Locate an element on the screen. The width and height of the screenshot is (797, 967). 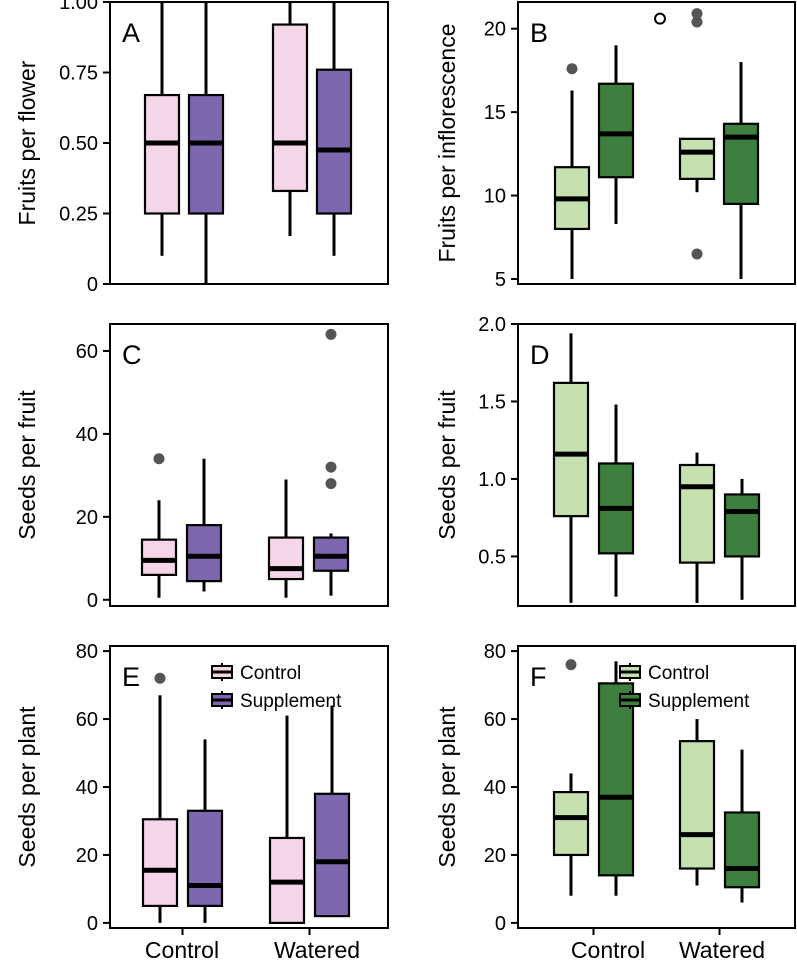
panel-a: 0 0.25 0.50 0.75 1.00 Fruits per flower A is located at coordinates (201, 148).